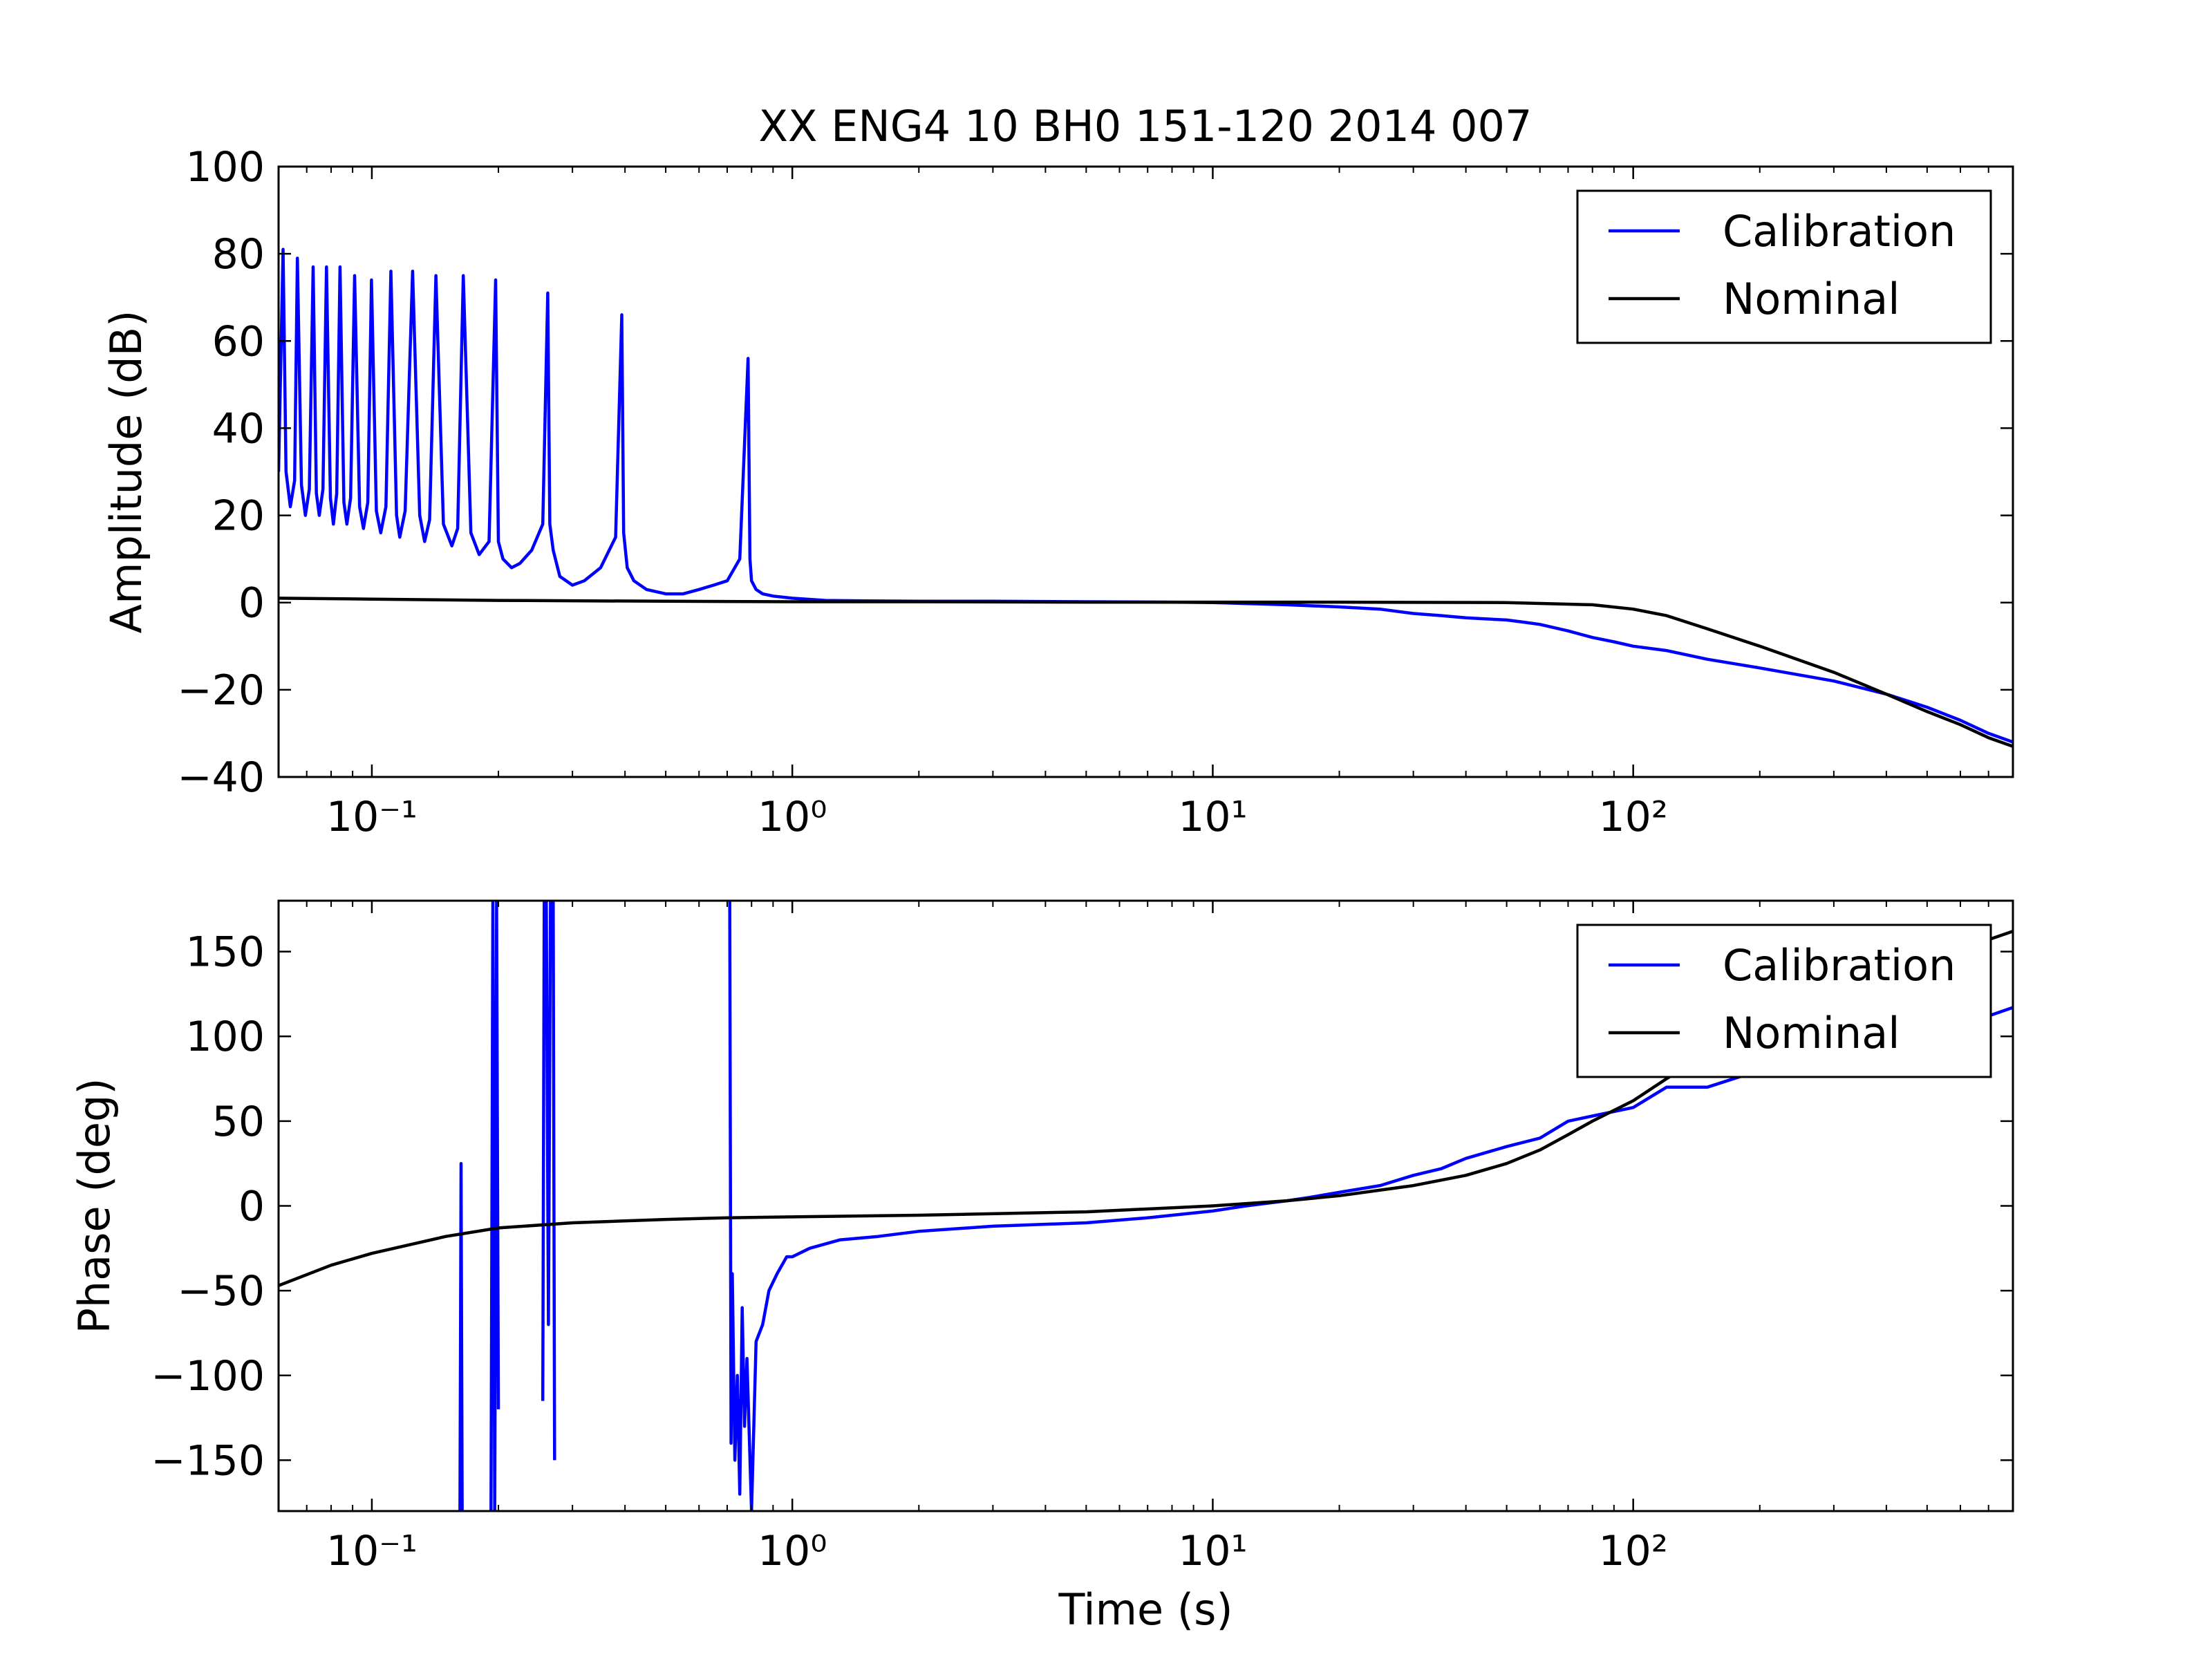 The width and height of the screenshot is (2212, 1659). I want to click on y-axis-label: Phase (deg), so click(94, 1206).